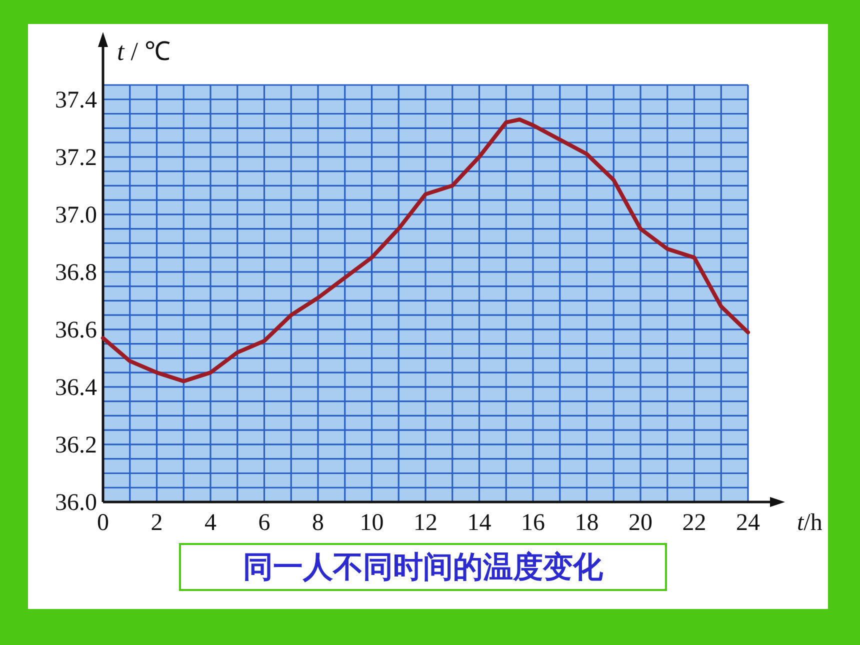  I want to click on y-tick-label: 37.0, so click(76, 215).